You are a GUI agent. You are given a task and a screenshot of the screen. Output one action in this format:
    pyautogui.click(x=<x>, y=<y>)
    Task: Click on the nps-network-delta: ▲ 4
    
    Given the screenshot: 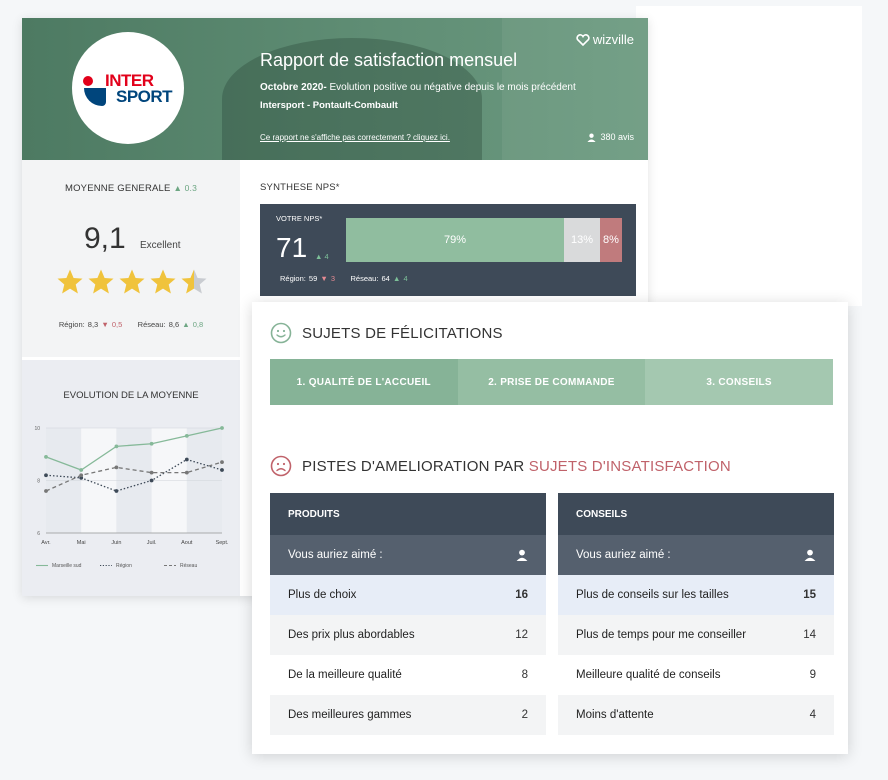 What is the action you would take?
    pyautogui.click(x=400, y=278)
    